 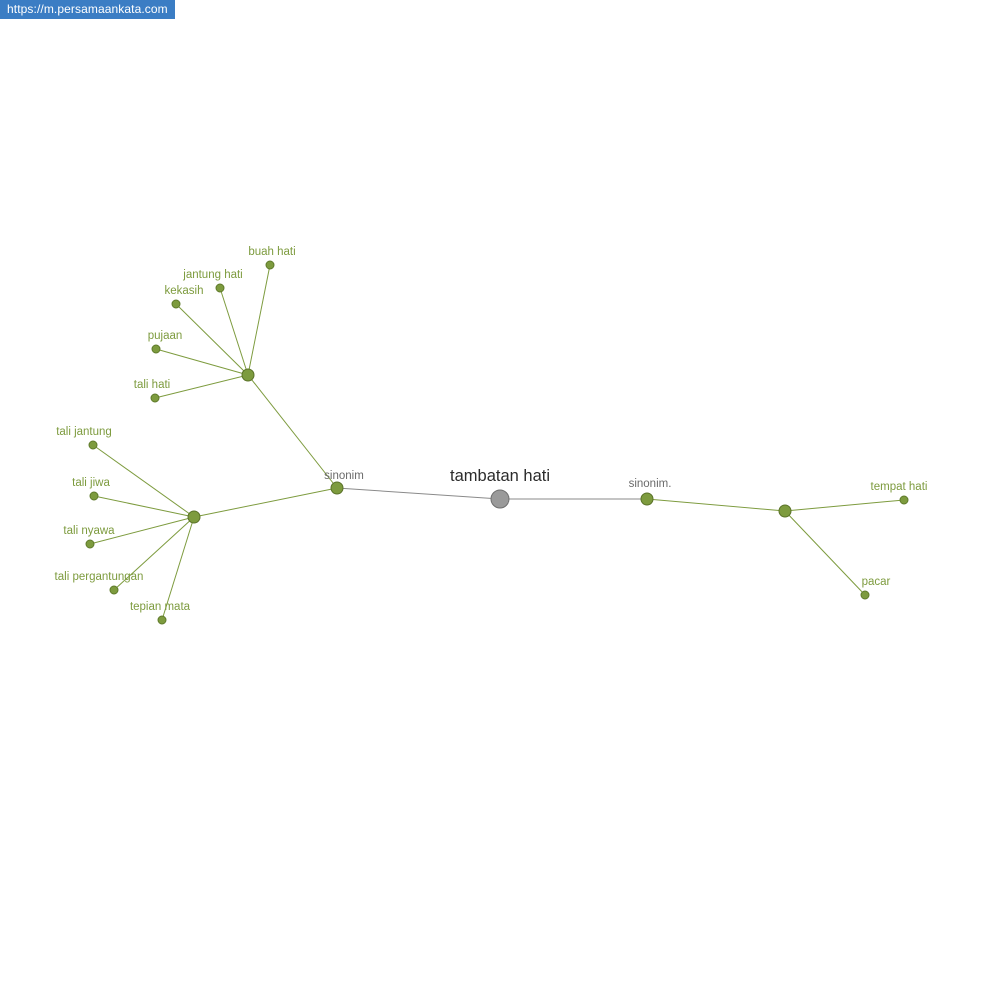 I want to click on graph-node-tali_jantung, so click(x=93, y=445).